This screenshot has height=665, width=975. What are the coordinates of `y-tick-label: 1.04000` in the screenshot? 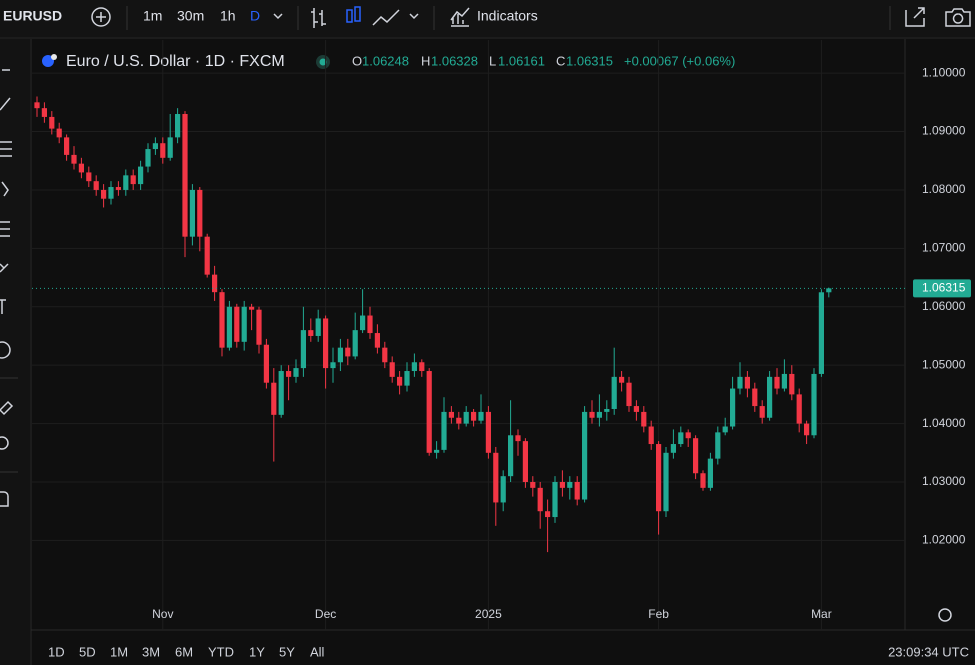 It's located at (944, 423).